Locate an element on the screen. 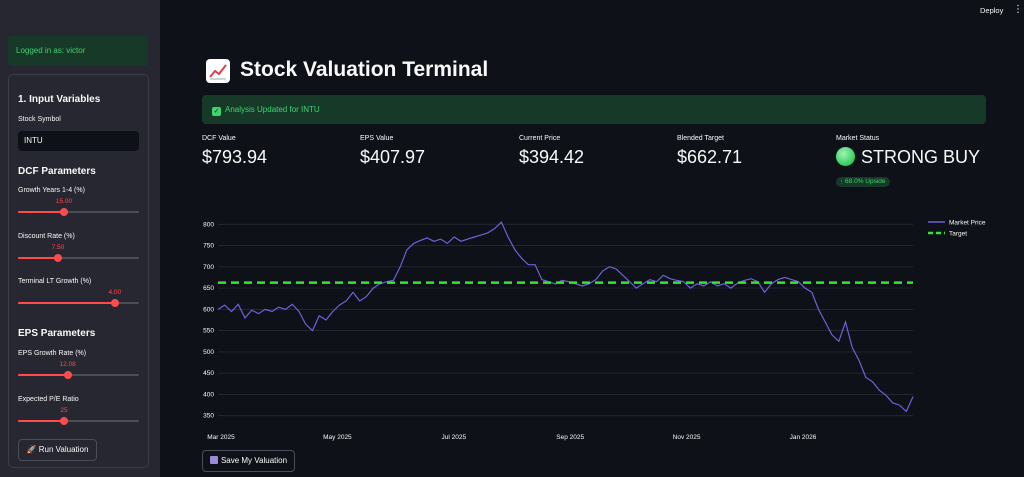  metric-value: STRONG BUY is located at coordinates (921, 157).